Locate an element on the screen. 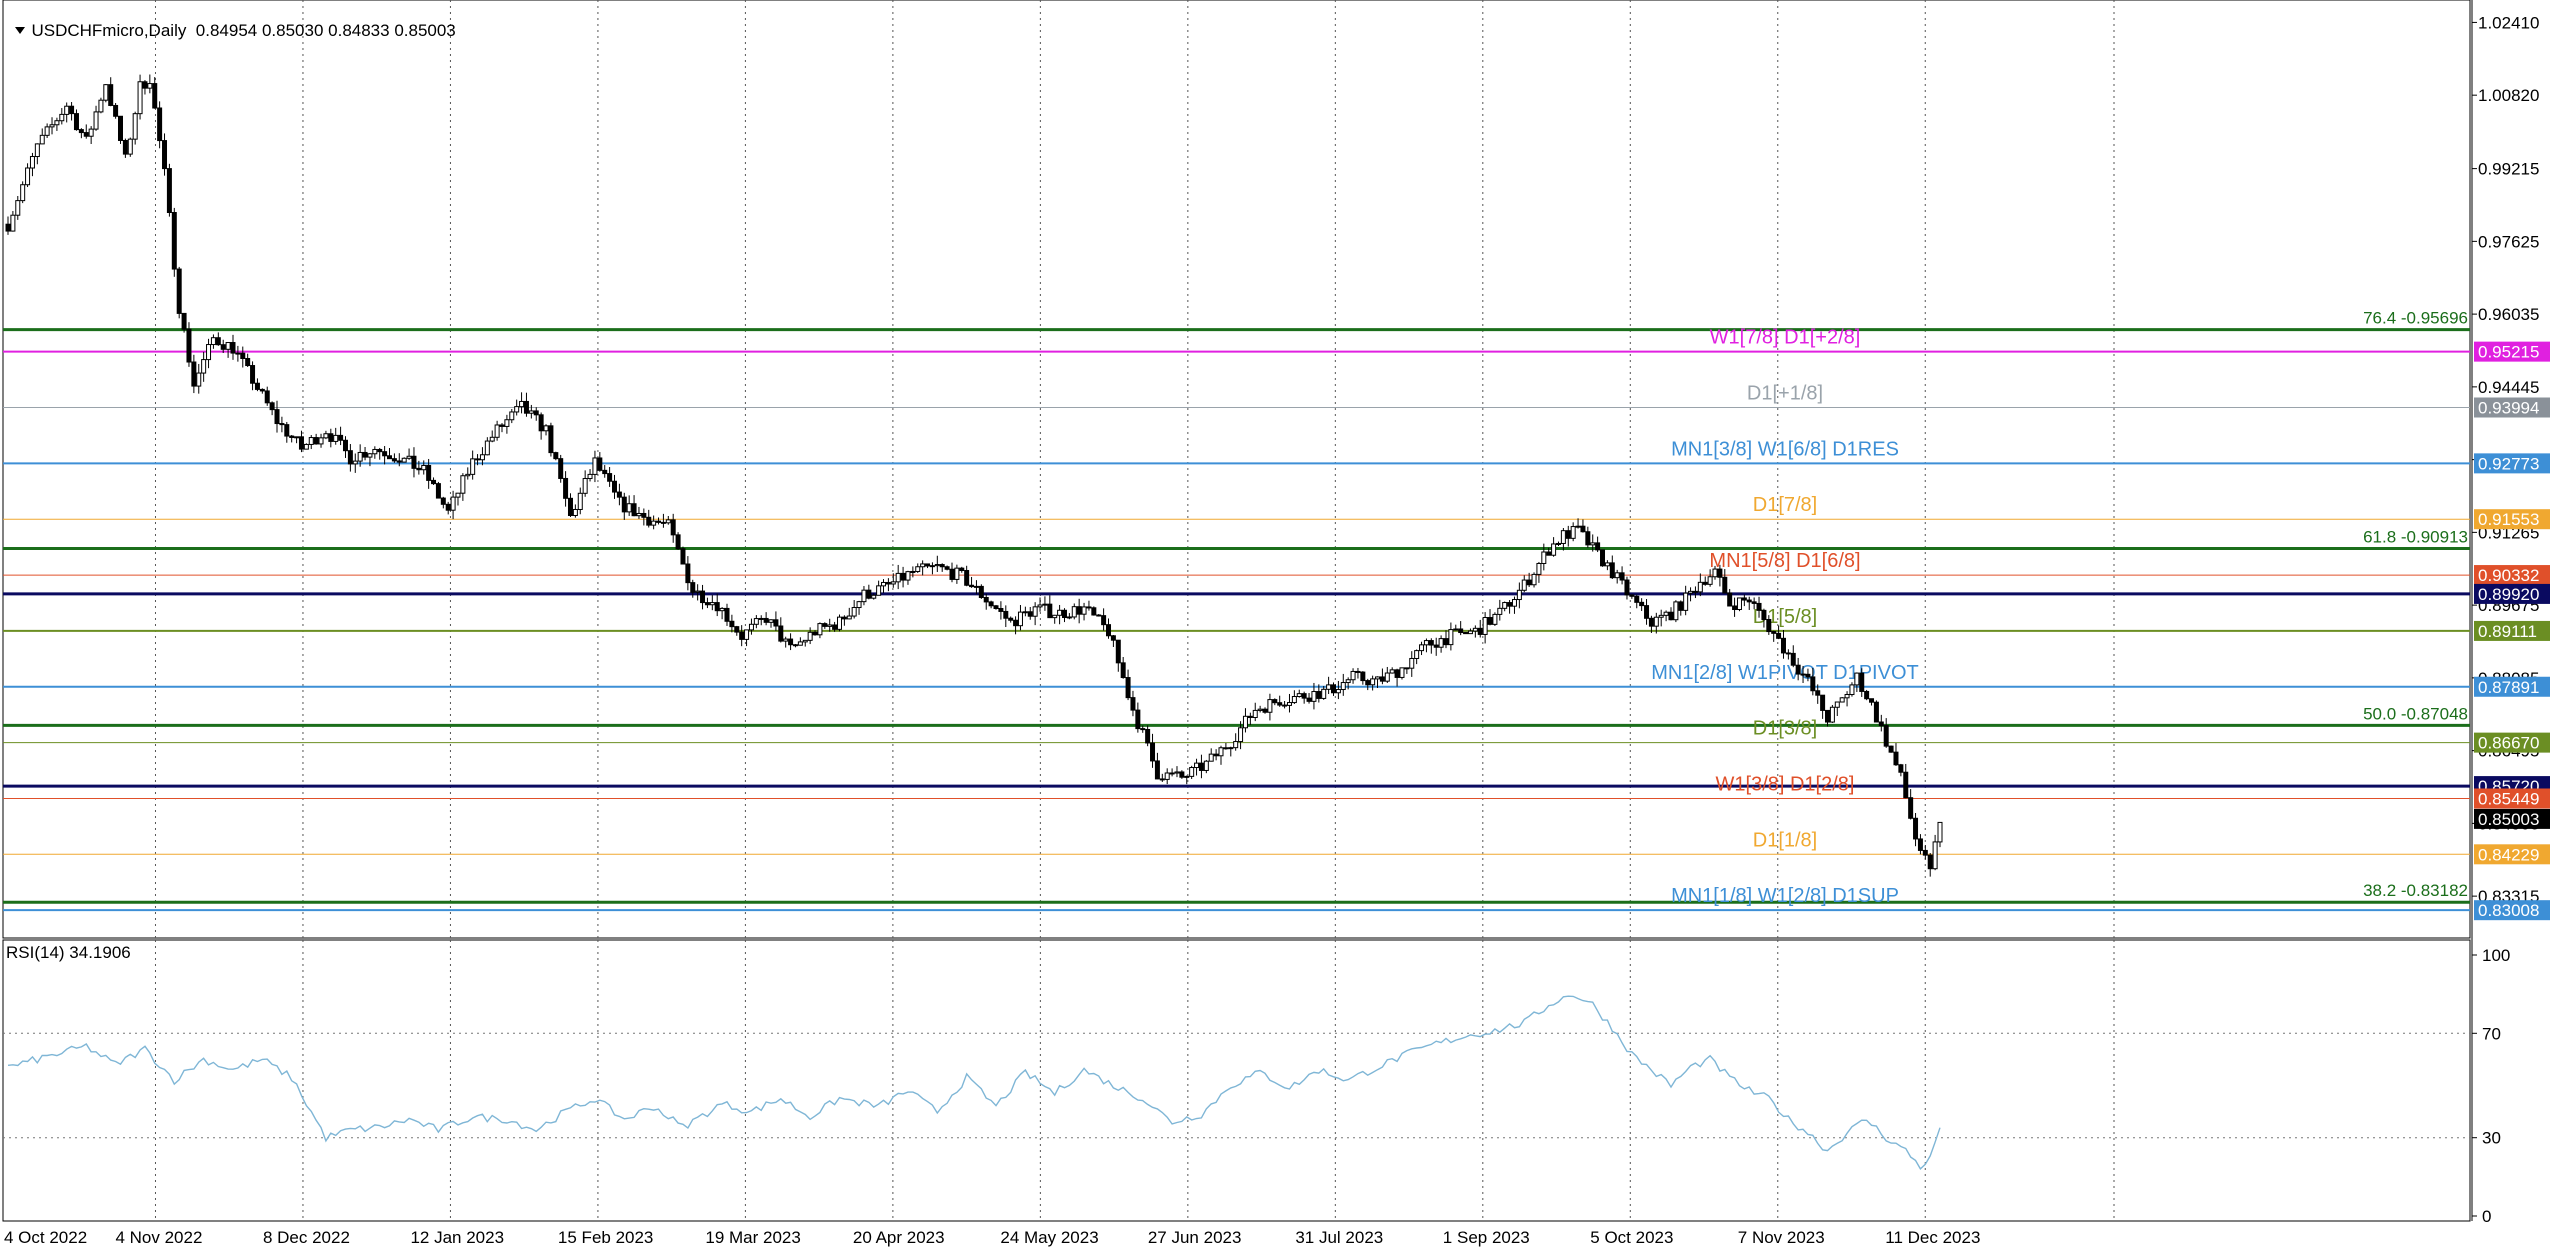 The width and height of the screenshot is (2560, 1251). x-tick-label: 20 Apr 2023 is located at coordinates (899, 1237).